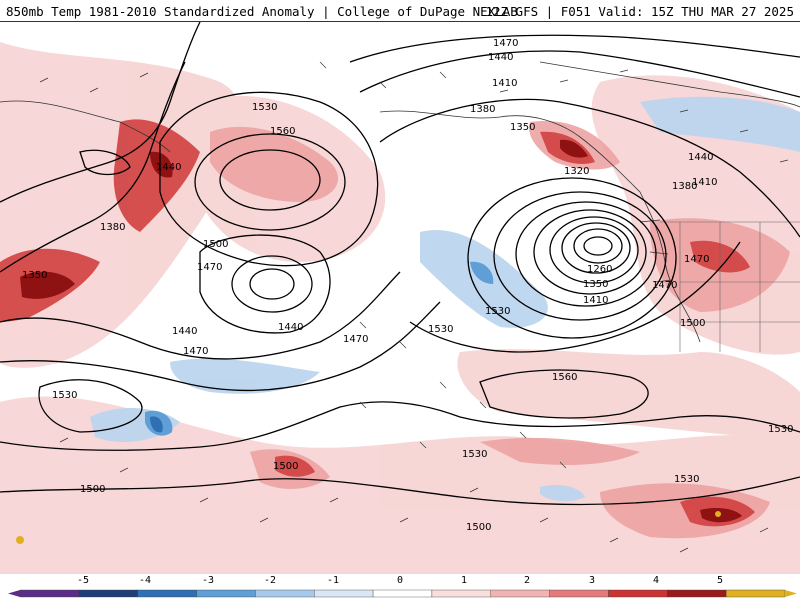  I want to click on colorbar-tick-label: -1, so click(333, 580).